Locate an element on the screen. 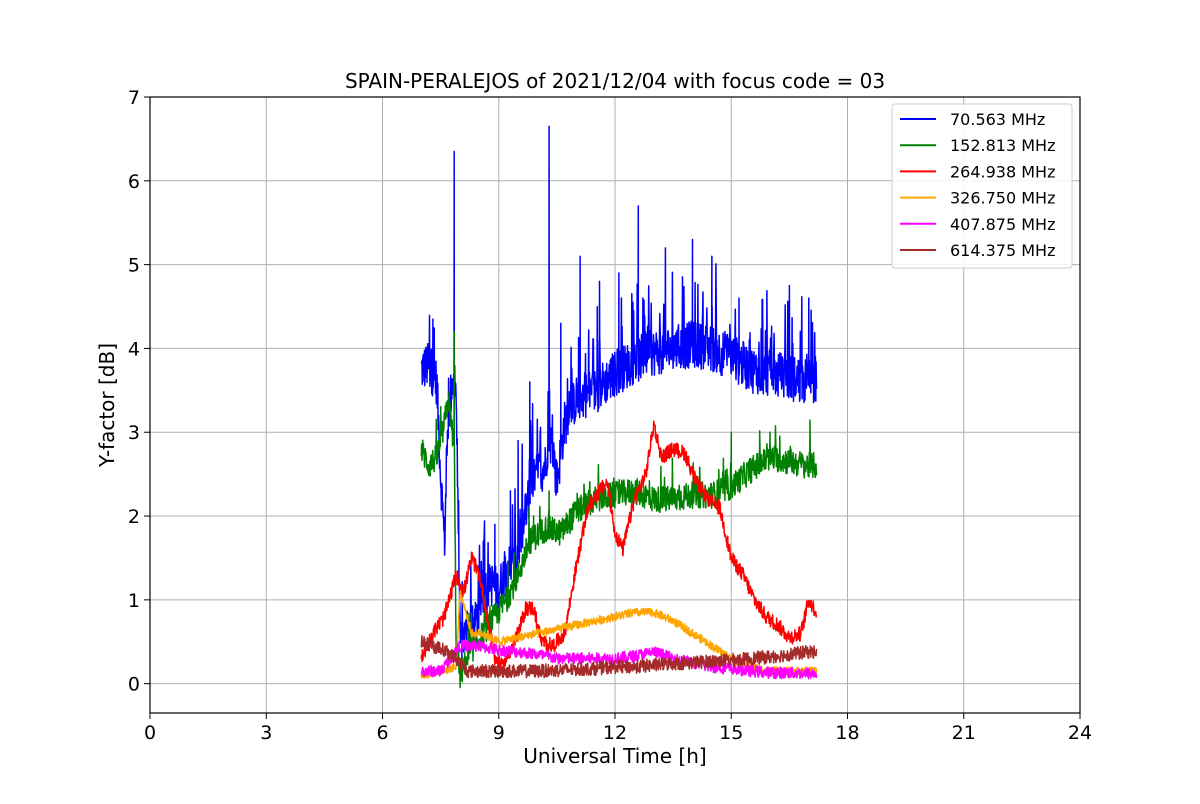 The width and height of the screenshot is (1200, 804). x-axis: 0 3 6 9 12 15 18 21 24 is located at coordinates (618, 728).